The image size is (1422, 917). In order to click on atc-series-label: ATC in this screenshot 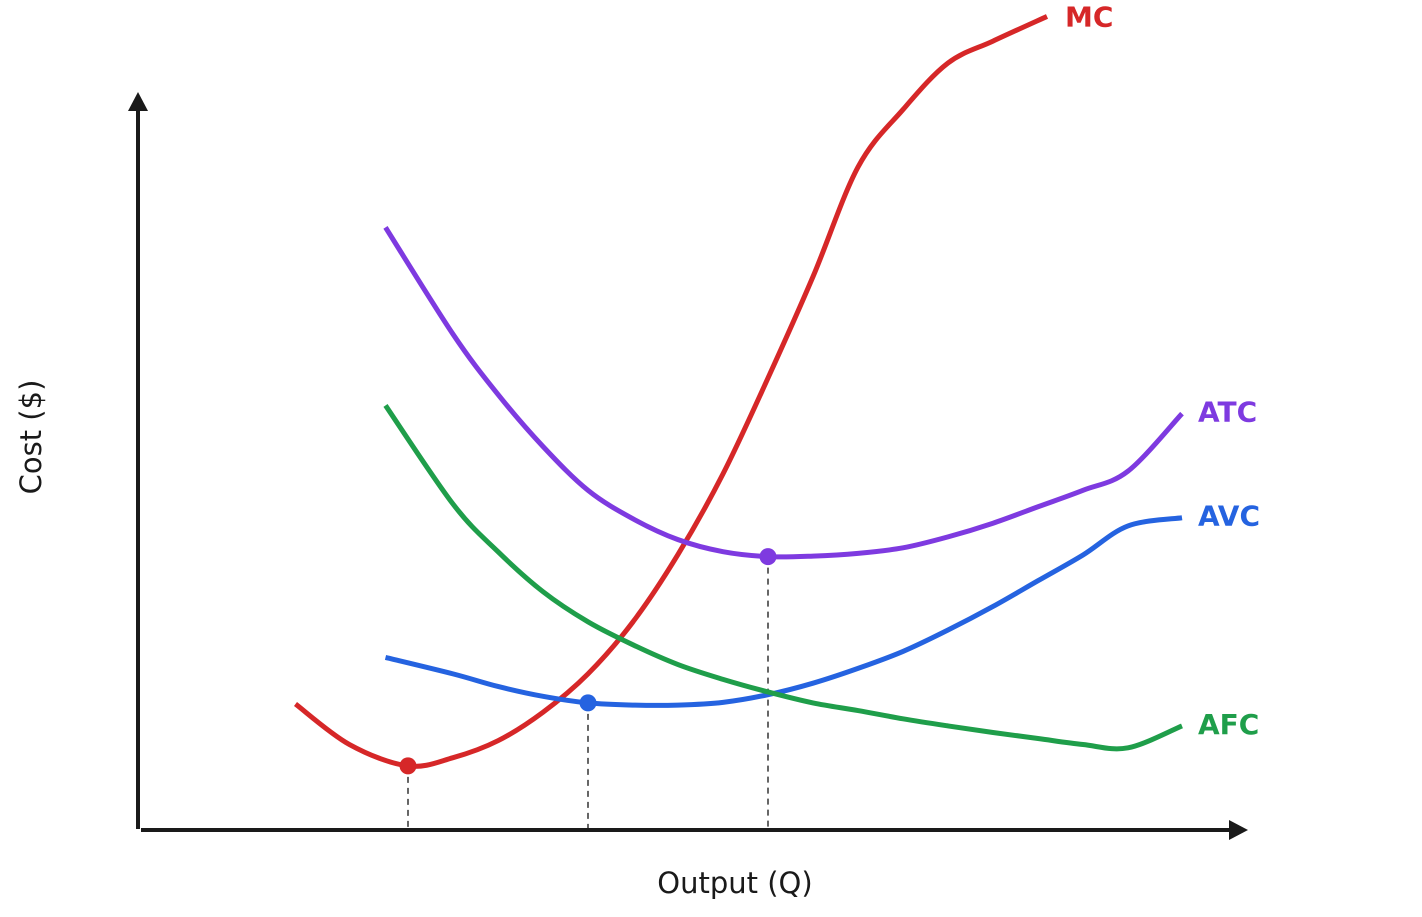, I will do `click(1227, 412)`.